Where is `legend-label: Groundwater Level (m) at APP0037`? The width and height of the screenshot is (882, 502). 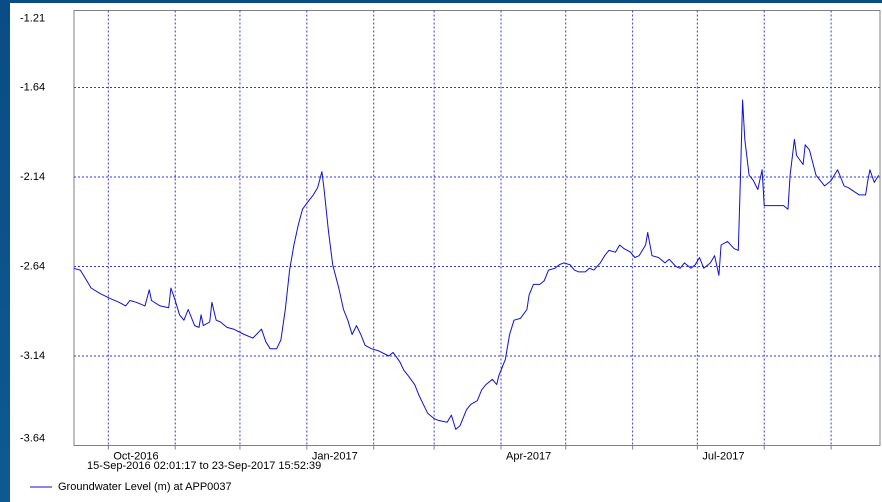
legend-label: Groundwater Level (m) at APP0037 is located at coordinates (145, 487).